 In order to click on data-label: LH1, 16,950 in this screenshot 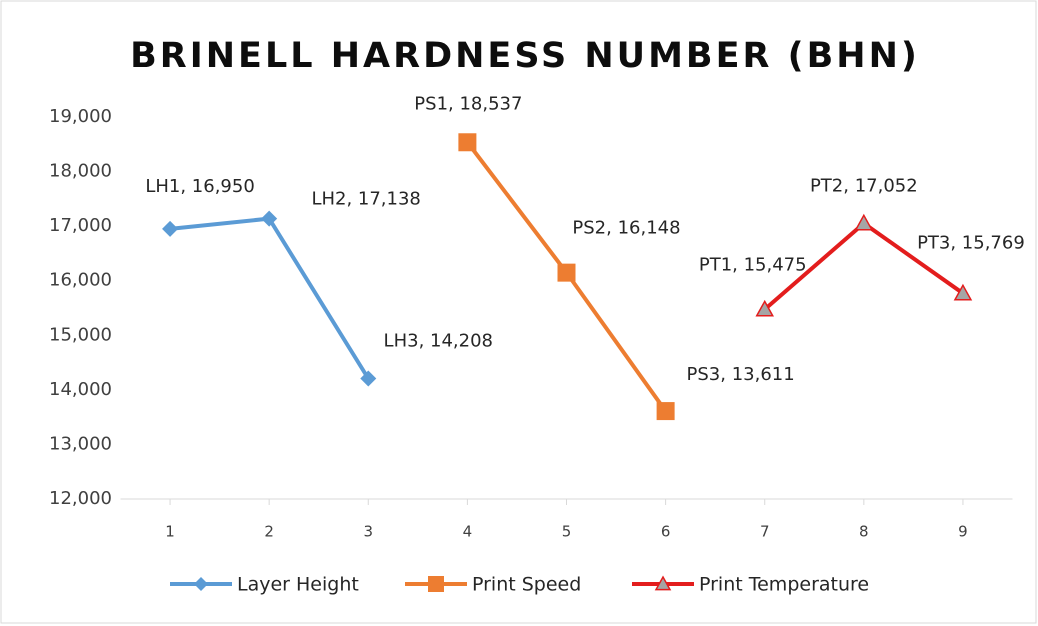, I will do `click(199, 186)`.